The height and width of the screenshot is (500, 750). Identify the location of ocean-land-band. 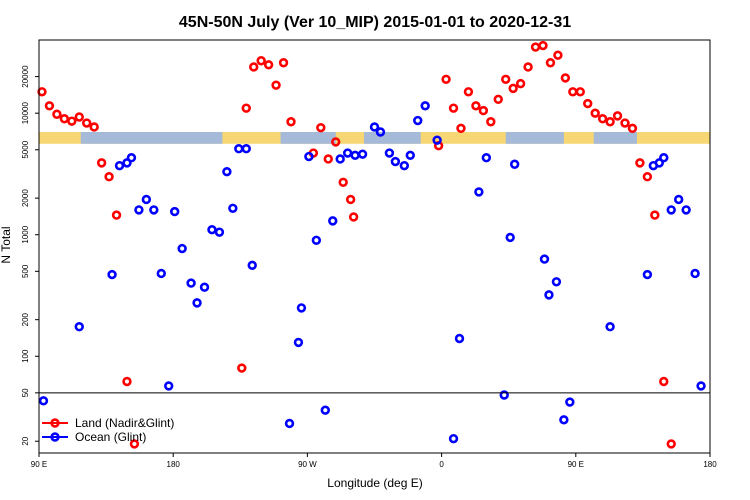
(374, 138).